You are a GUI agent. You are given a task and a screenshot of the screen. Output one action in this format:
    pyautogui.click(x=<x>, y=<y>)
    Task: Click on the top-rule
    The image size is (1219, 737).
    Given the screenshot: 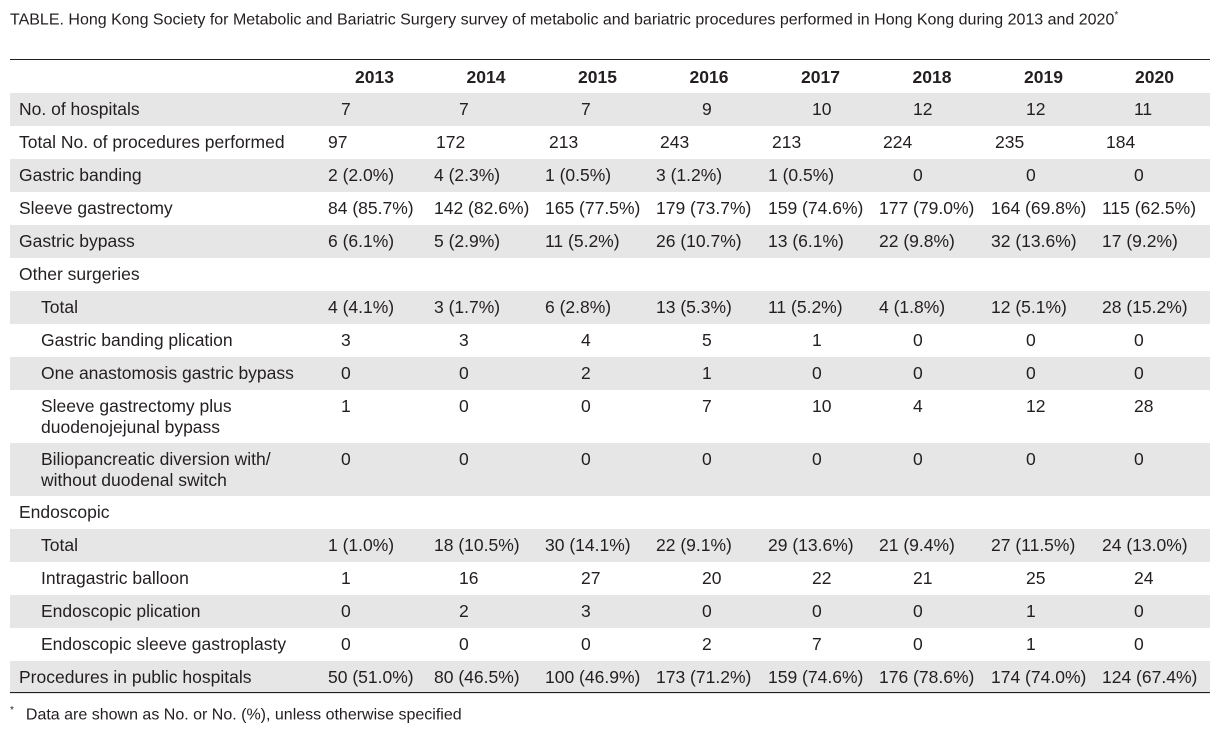 What is the action you would take?
    pyautogui.click(x=610, y=59)
    